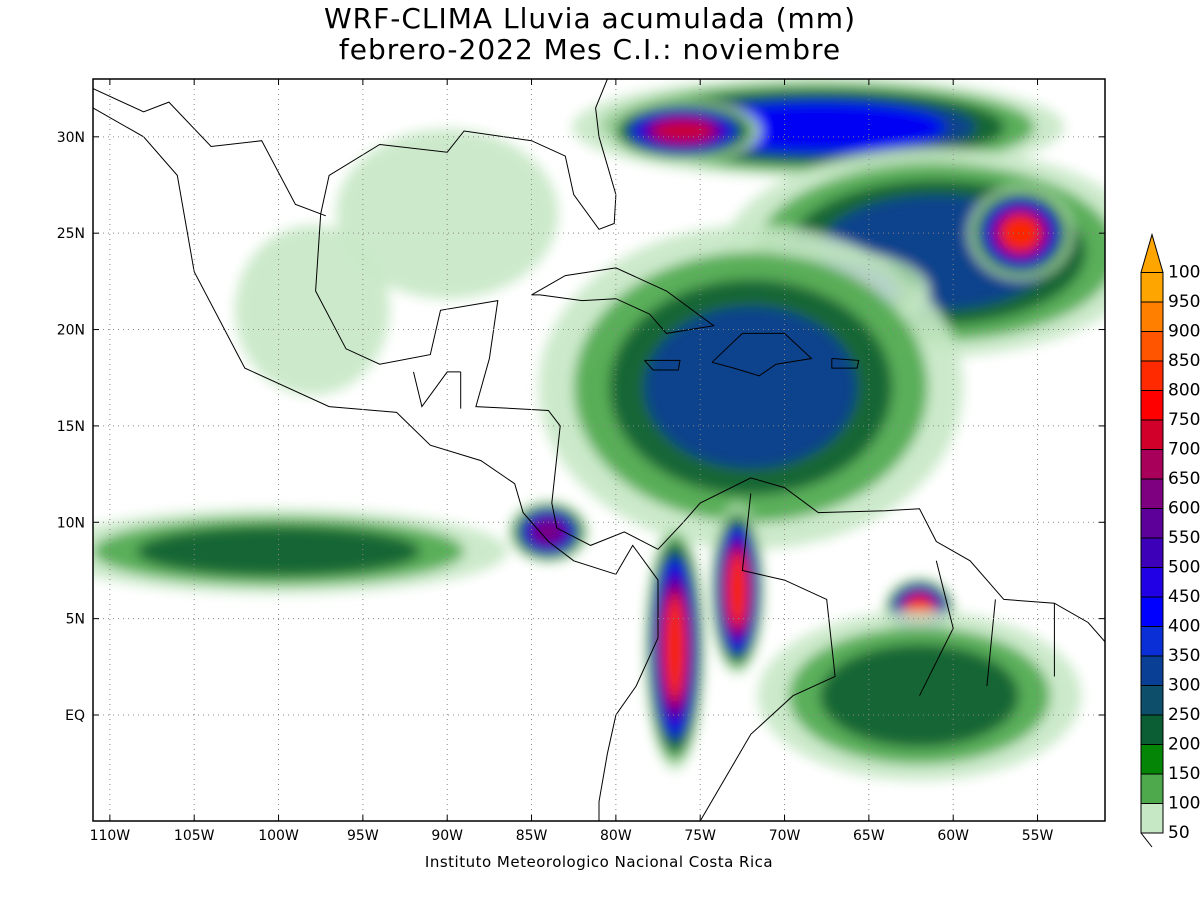  What do you see at coordinates (1184, 686) in the screenshot?
I see `colorbar-label: 300` at bounding box center [1184, 686].